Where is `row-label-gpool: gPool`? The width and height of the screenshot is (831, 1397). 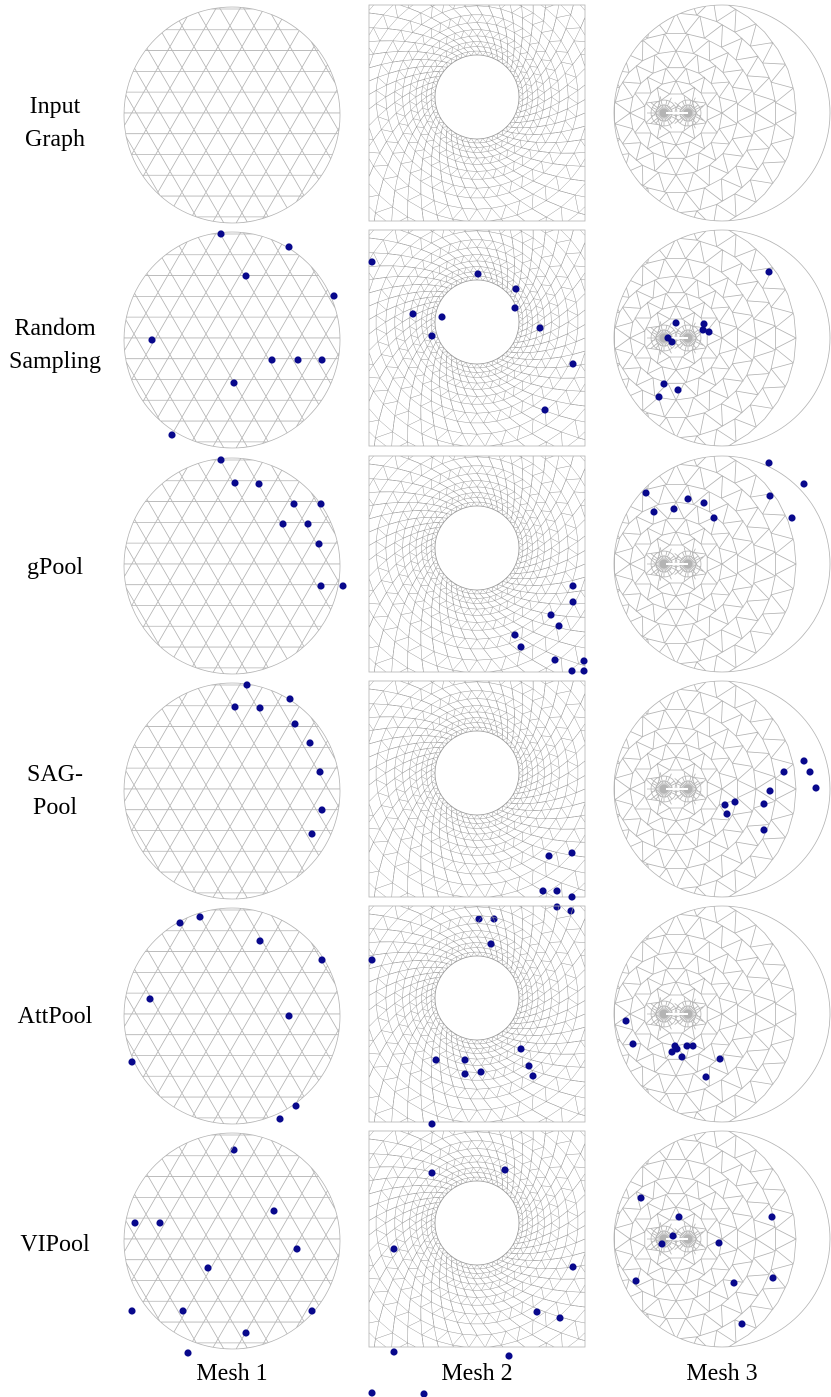
row-label-gpool: gPool is located at coordinates (54, 567).